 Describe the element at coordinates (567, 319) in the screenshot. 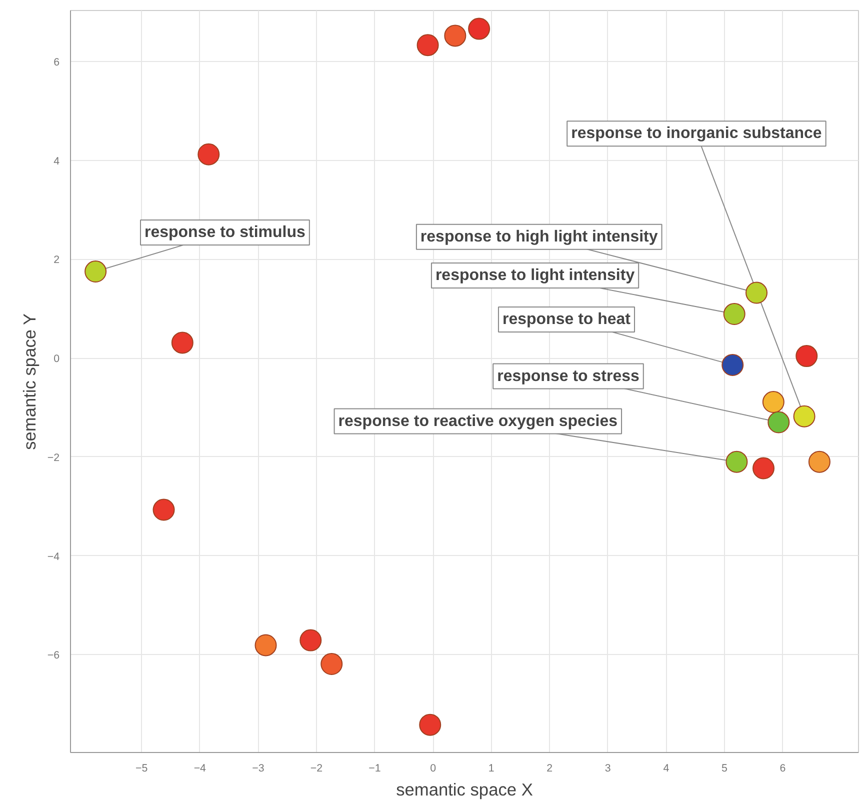

I see `annotation: response to heat` at that location.